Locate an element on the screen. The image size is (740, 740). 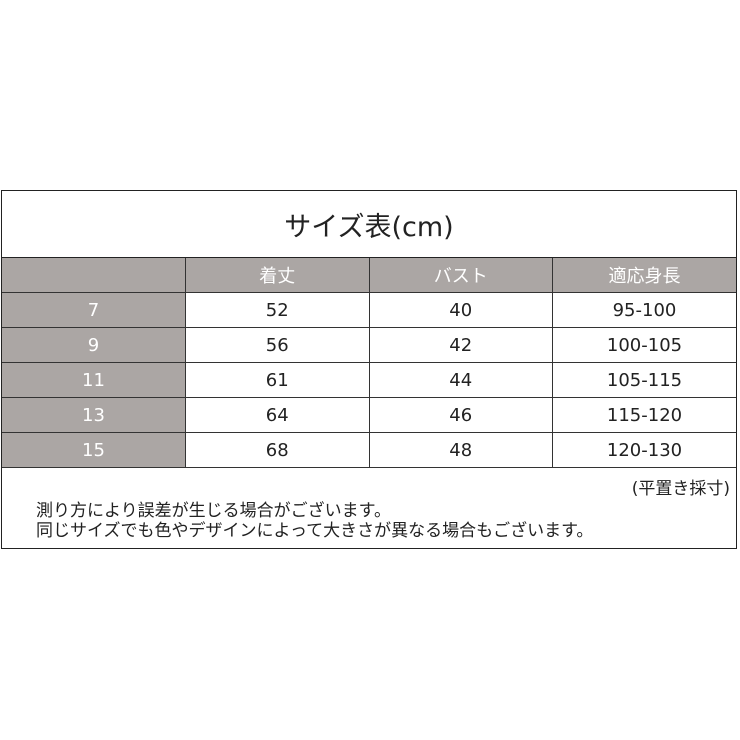
table-row: 9 56 42 100-105 is located at coordinates (369, 345).